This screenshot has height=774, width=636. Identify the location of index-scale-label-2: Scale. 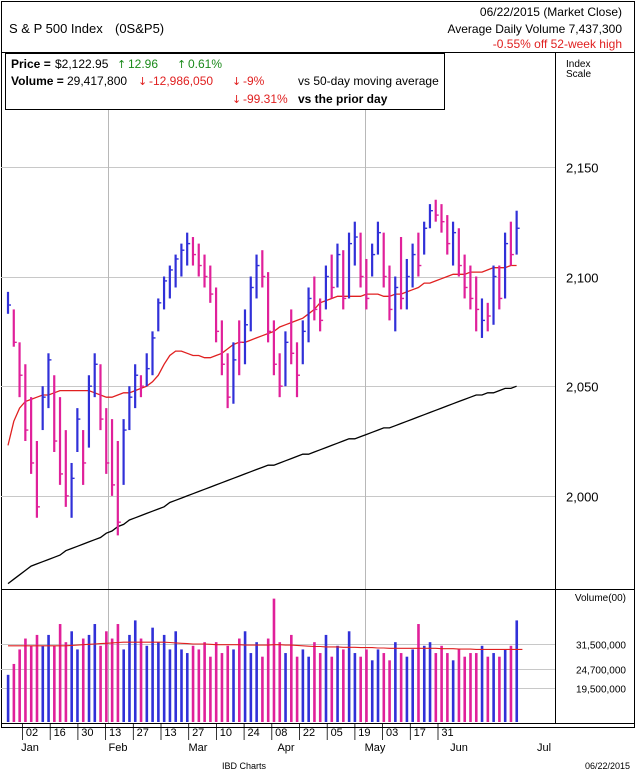
(578, 74).